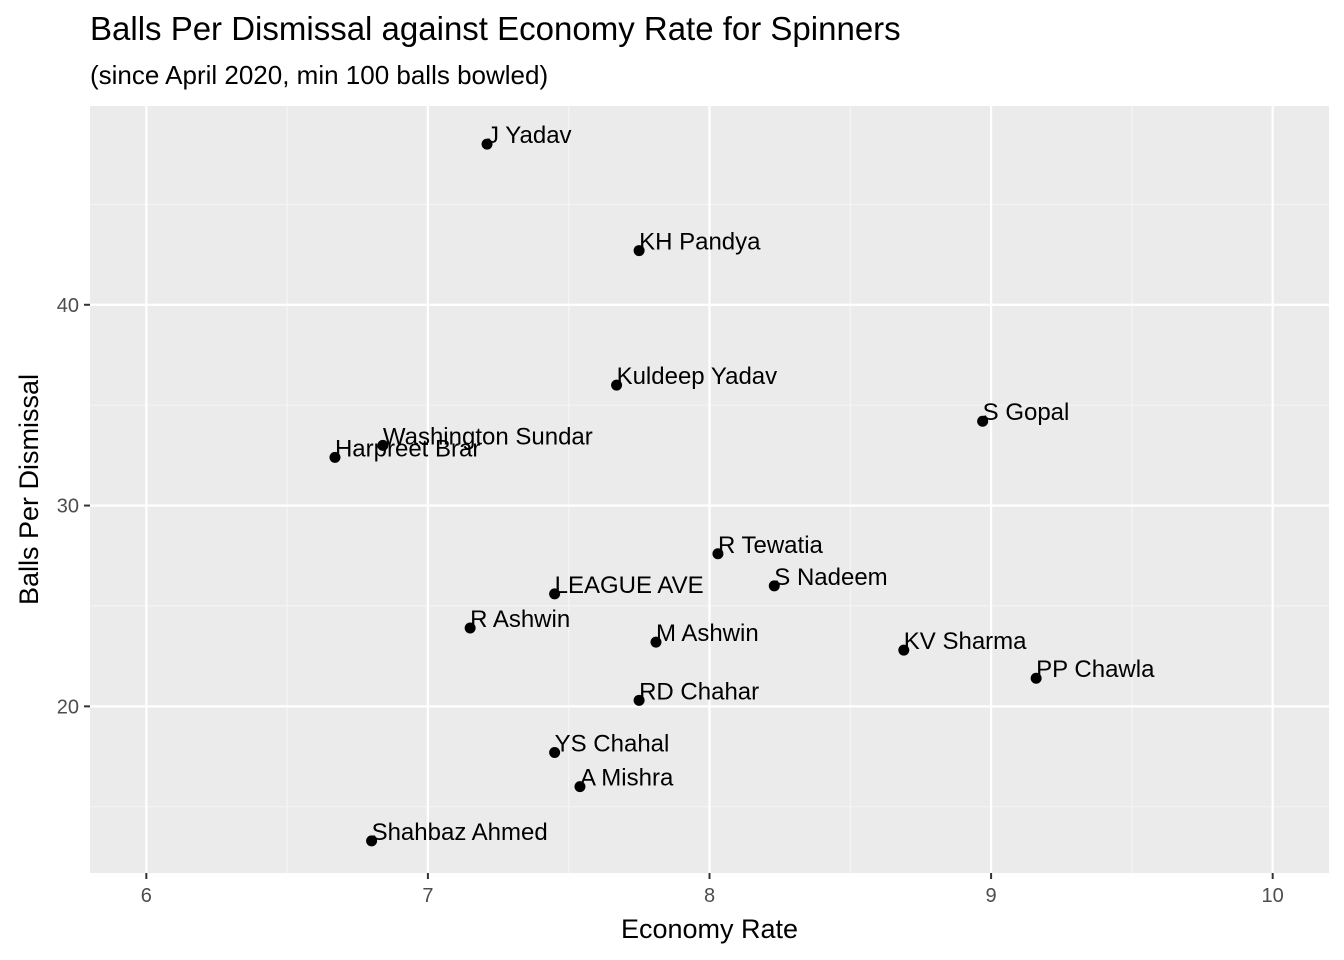  Describe the element at coordinates (68, 507) in the screenshot. I see `y-tick-label: 30` at that location.